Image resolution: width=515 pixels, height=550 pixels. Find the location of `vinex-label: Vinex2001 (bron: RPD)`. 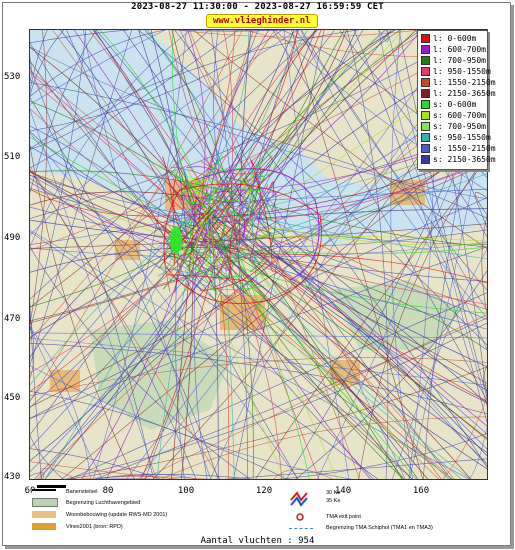

vinex-label: Vinex2001 (bron: RPD) is located at coordinates (94, 527).